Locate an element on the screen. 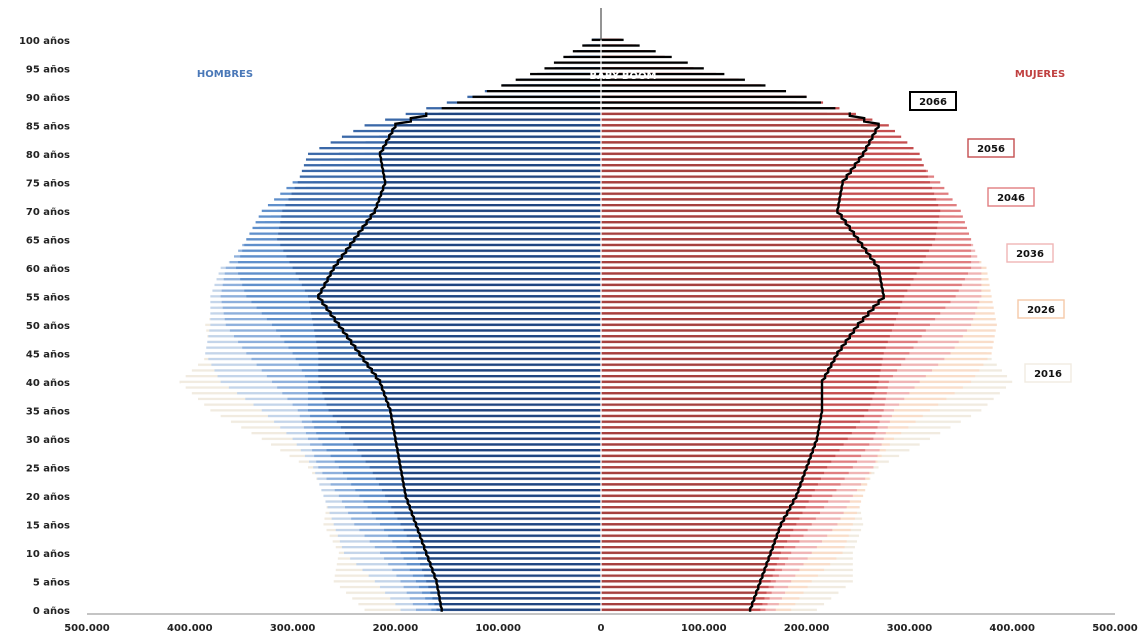  y-tick-label: 45 años is located at coordinates (48, 355).